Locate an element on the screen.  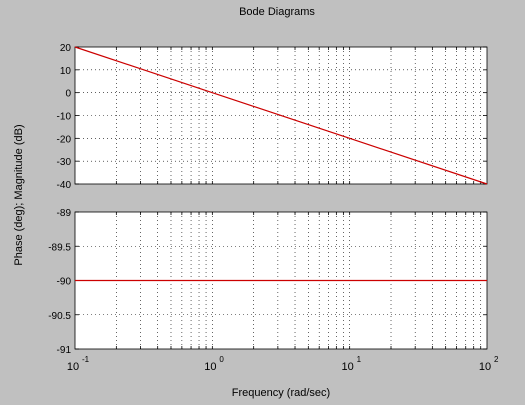
y-tick-label: 10 is located at coordinates (66, 71).